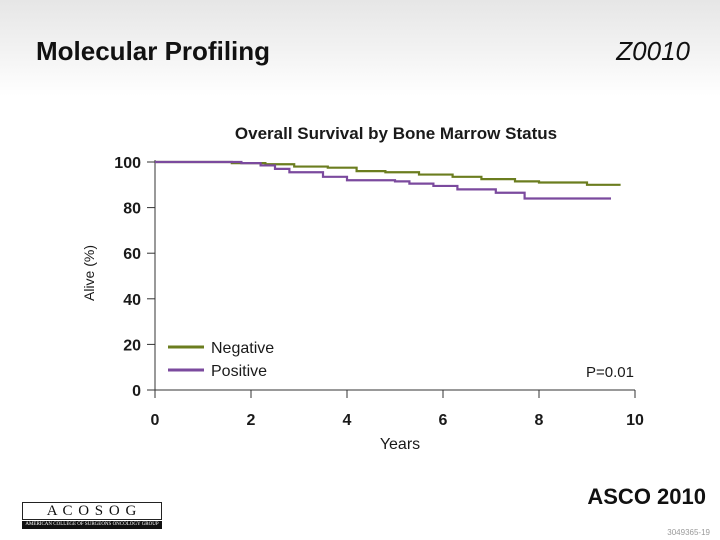 The image size is (720, 540). I want to click on y-tick-label: 100, so click(127, 163).